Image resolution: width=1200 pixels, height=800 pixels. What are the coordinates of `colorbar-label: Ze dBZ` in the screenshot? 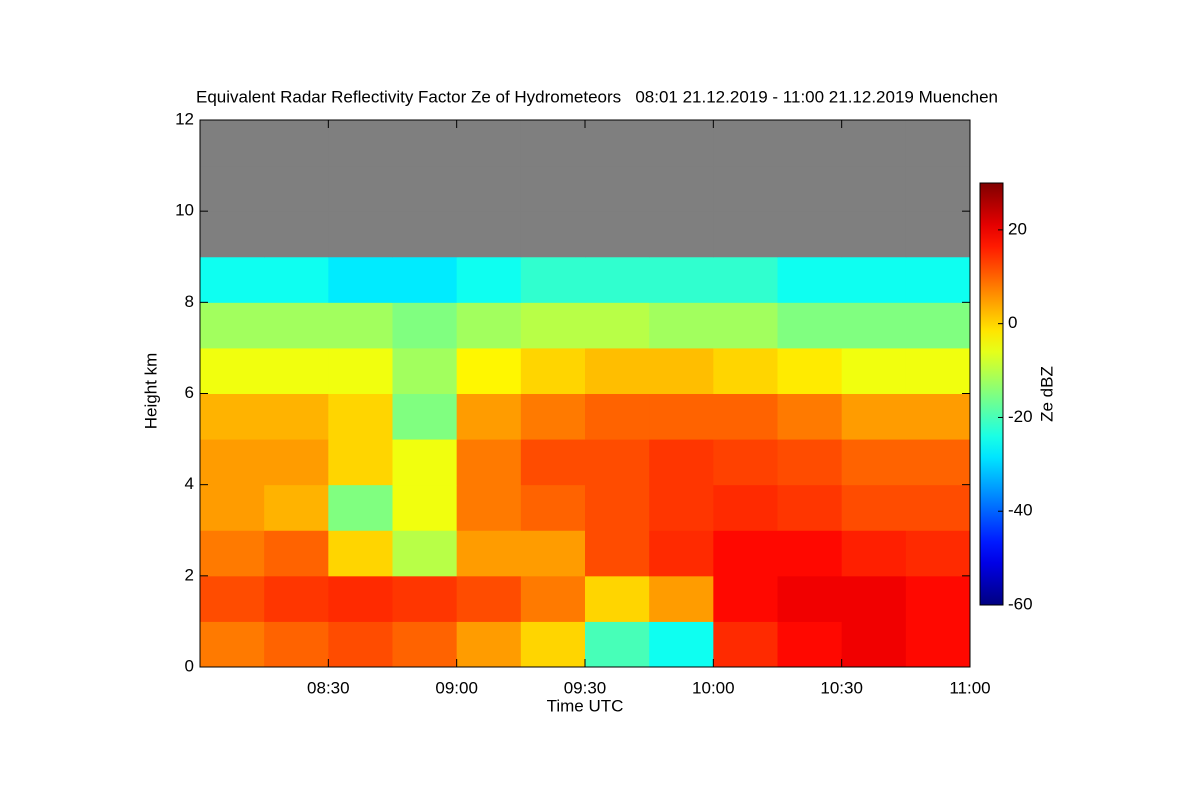 It's located at (1046, 394).